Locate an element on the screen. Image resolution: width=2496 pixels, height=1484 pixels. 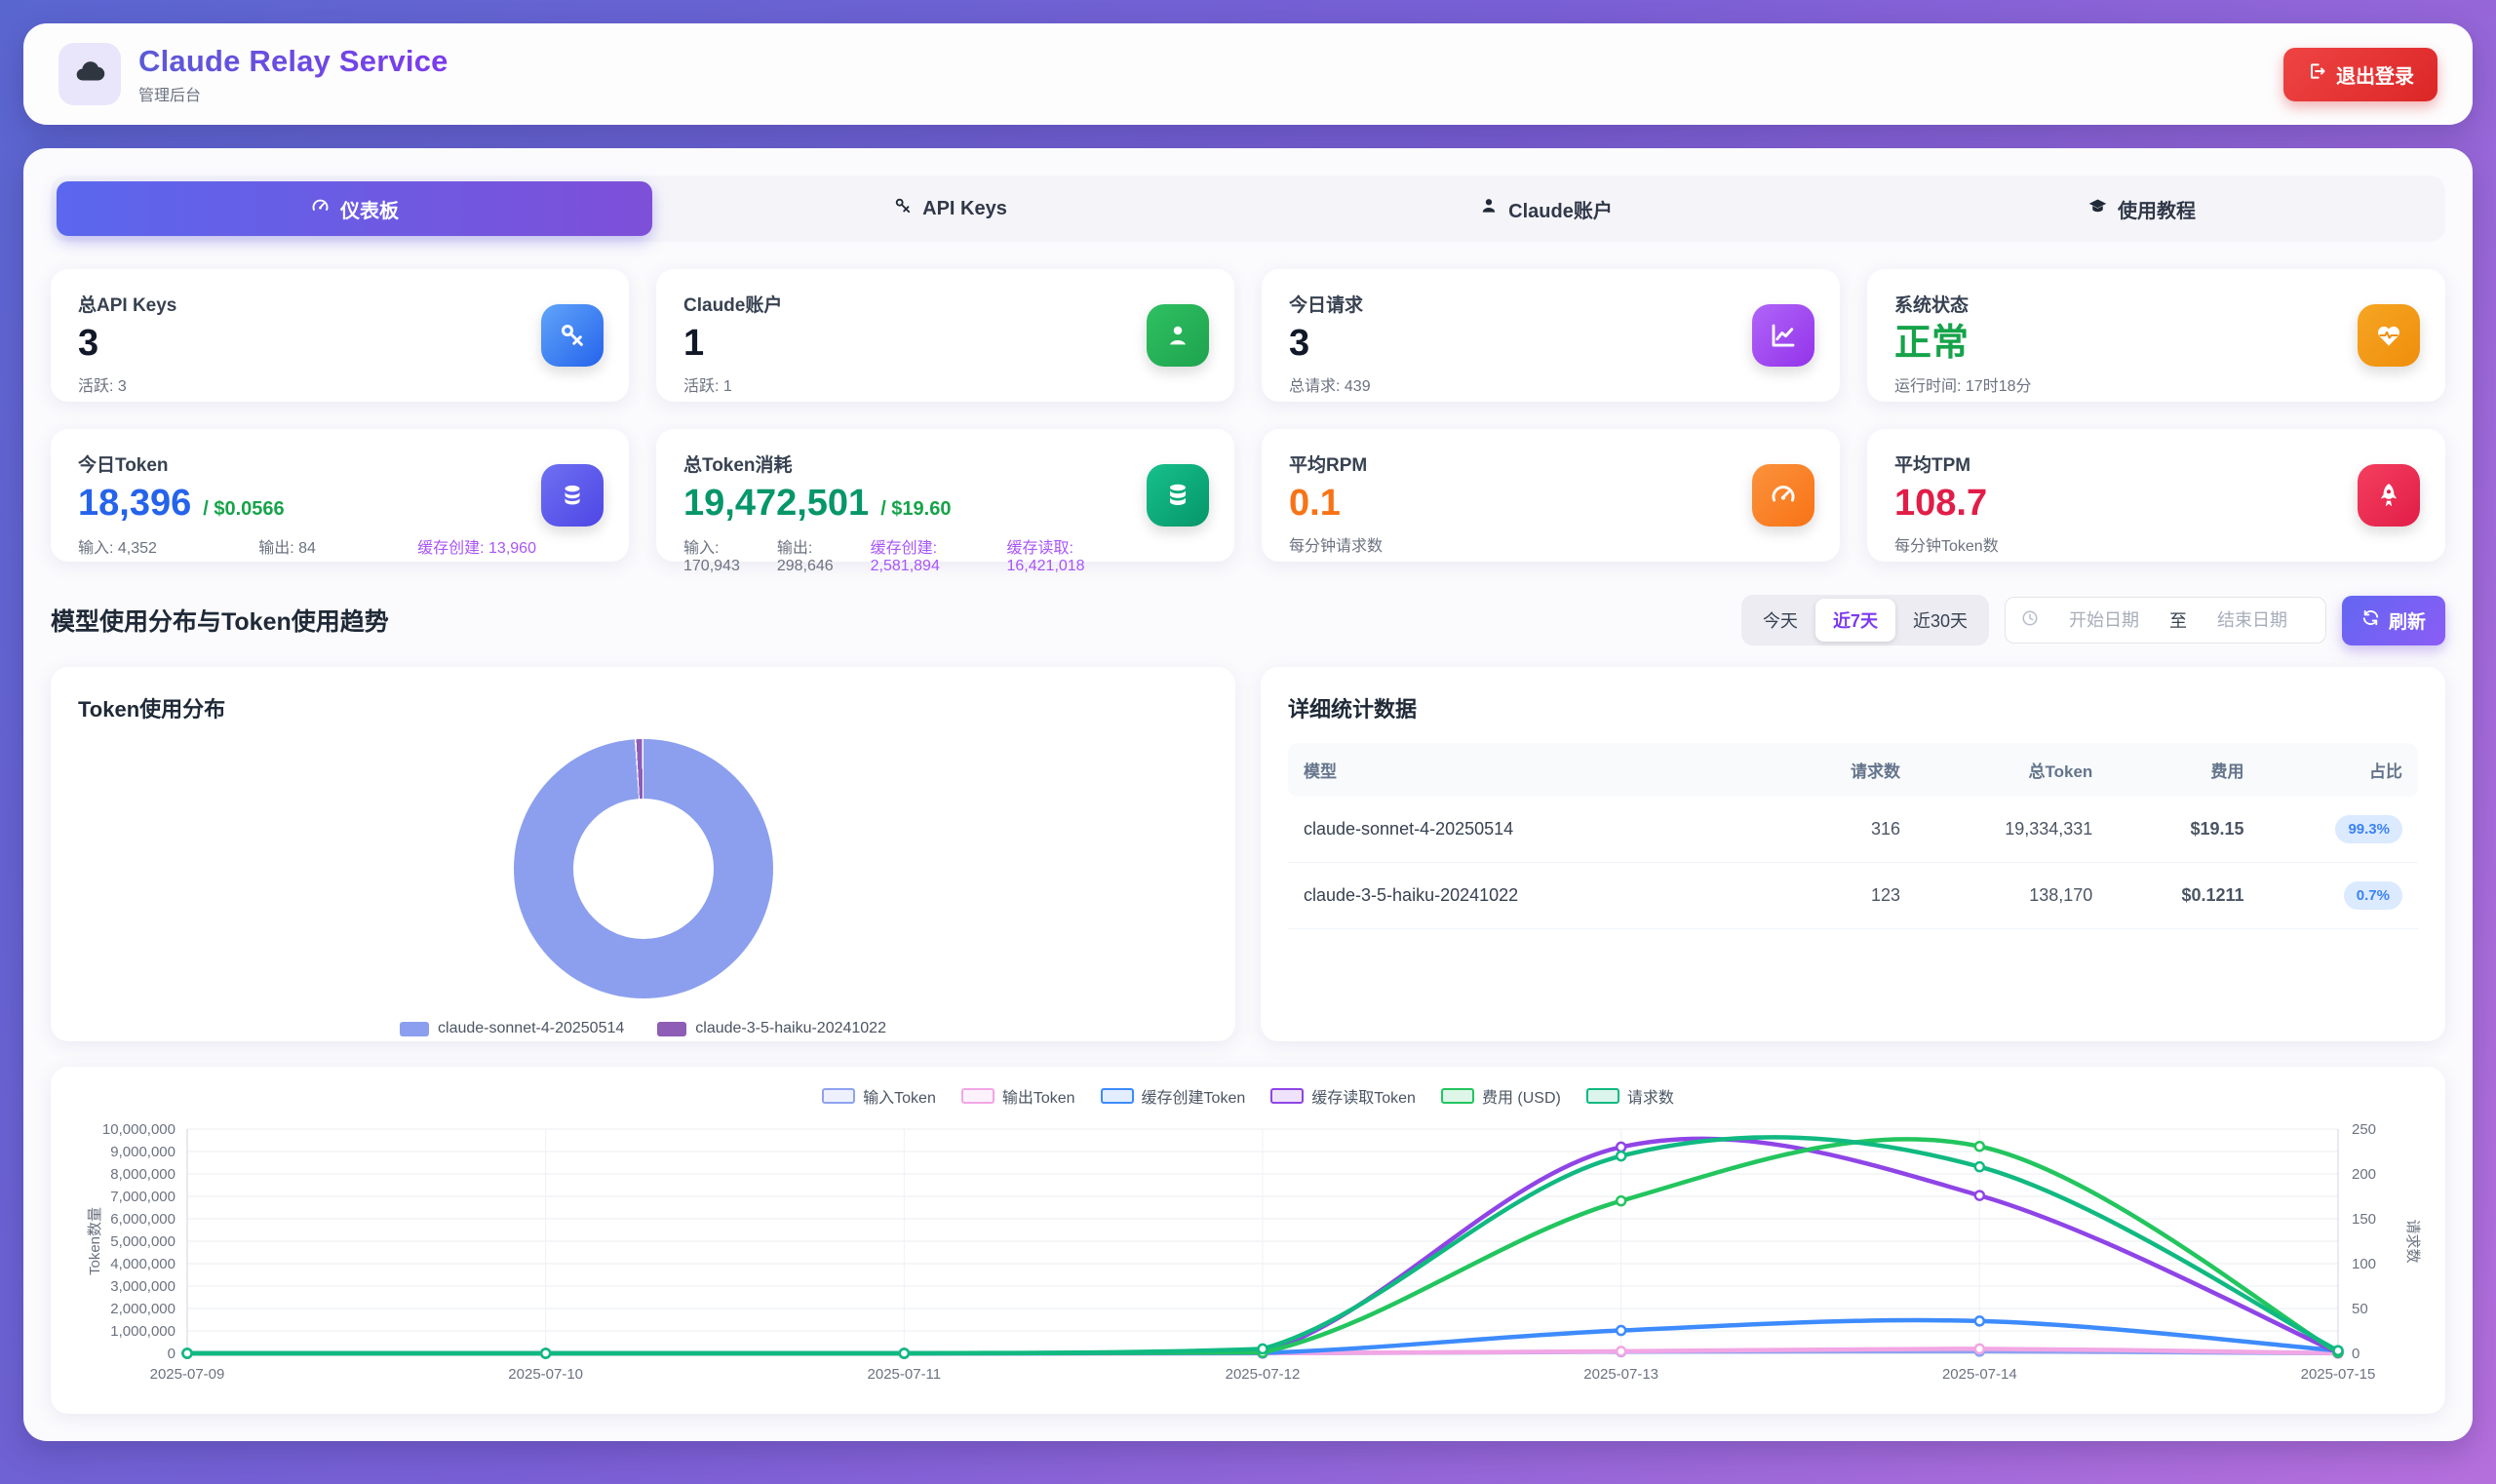
svg-text: 2025-07-13 is located at coordinates (1620, 1374).